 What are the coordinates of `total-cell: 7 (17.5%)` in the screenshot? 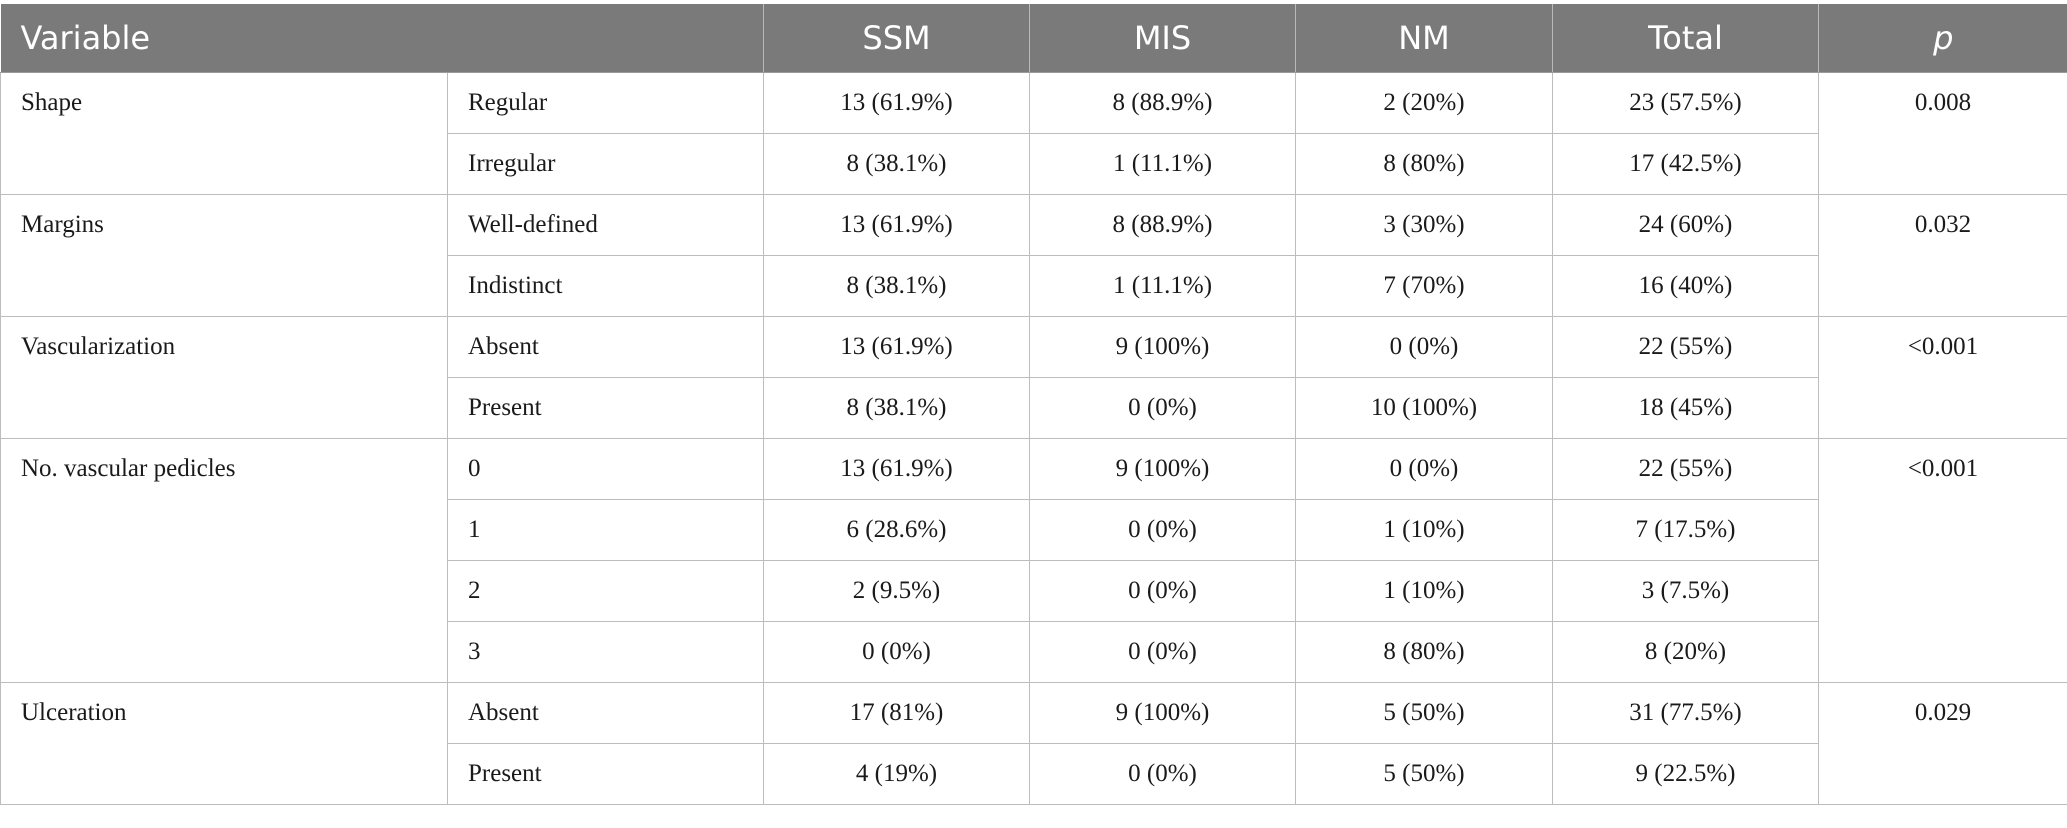 It's located at (1685, 530).